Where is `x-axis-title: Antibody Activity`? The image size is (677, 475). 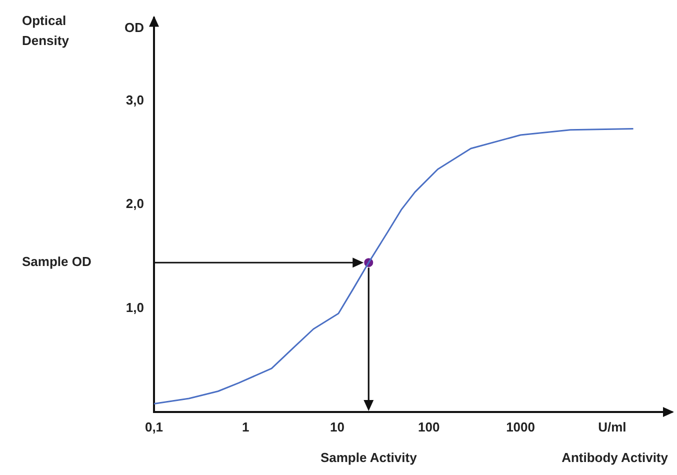
x-axis-title: Antibody Activity is located at coordinates (615, 458).